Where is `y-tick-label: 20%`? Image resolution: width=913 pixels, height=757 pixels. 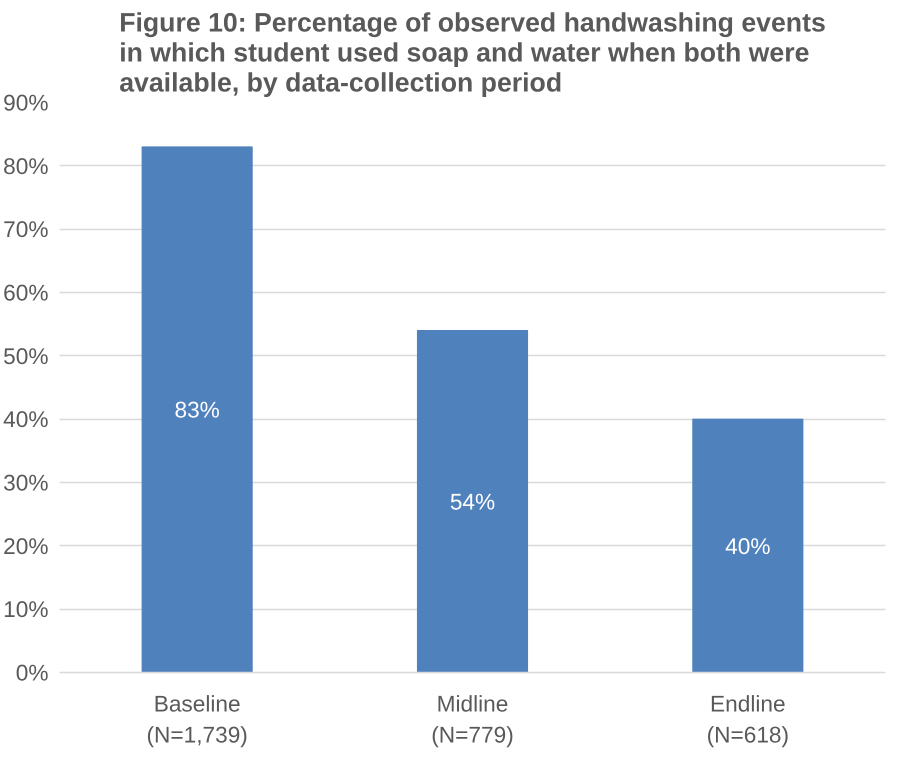 y-tick-label: 20% is located at coordinates (26, 545).